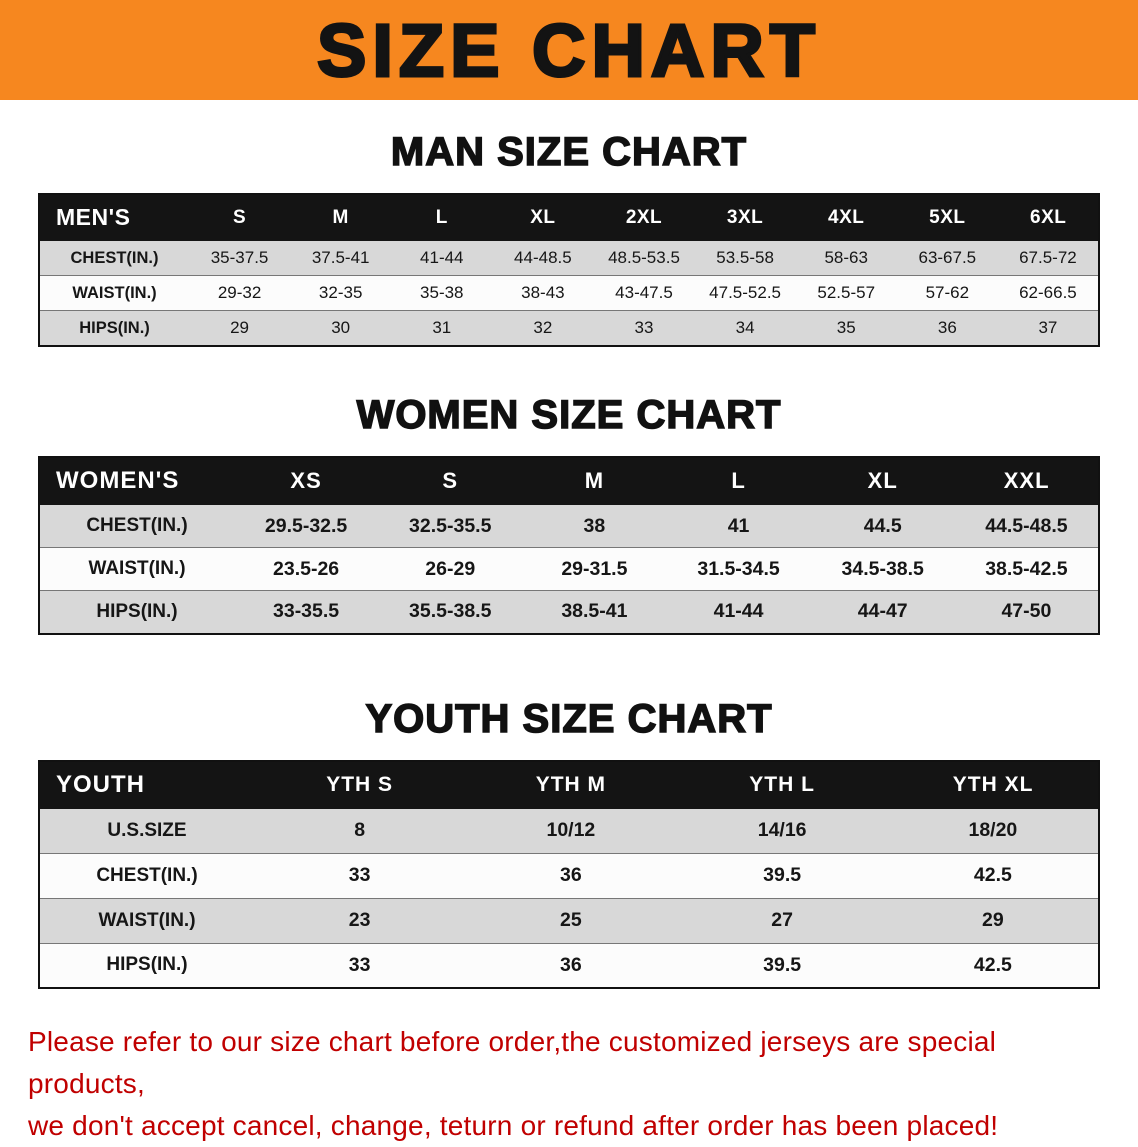 The width and height of the screenshot is (1138, 1147). I want to click on size-value: 33-35.5, so click(306, 612).